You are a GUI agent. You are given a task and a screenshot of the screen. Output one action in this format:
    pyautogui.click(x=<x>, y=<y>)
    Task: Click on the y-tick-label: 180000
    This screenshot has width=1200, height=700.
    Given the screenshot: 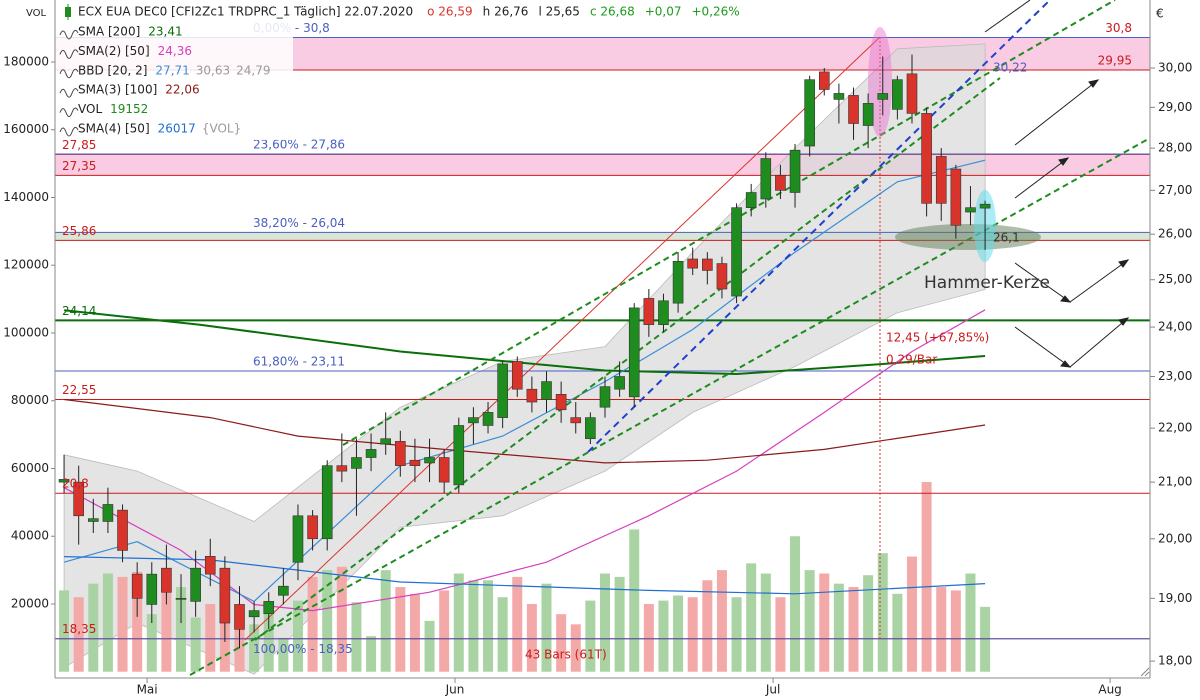 What is the action you would take?
    pyautogui.click(x=26, y=61)
    